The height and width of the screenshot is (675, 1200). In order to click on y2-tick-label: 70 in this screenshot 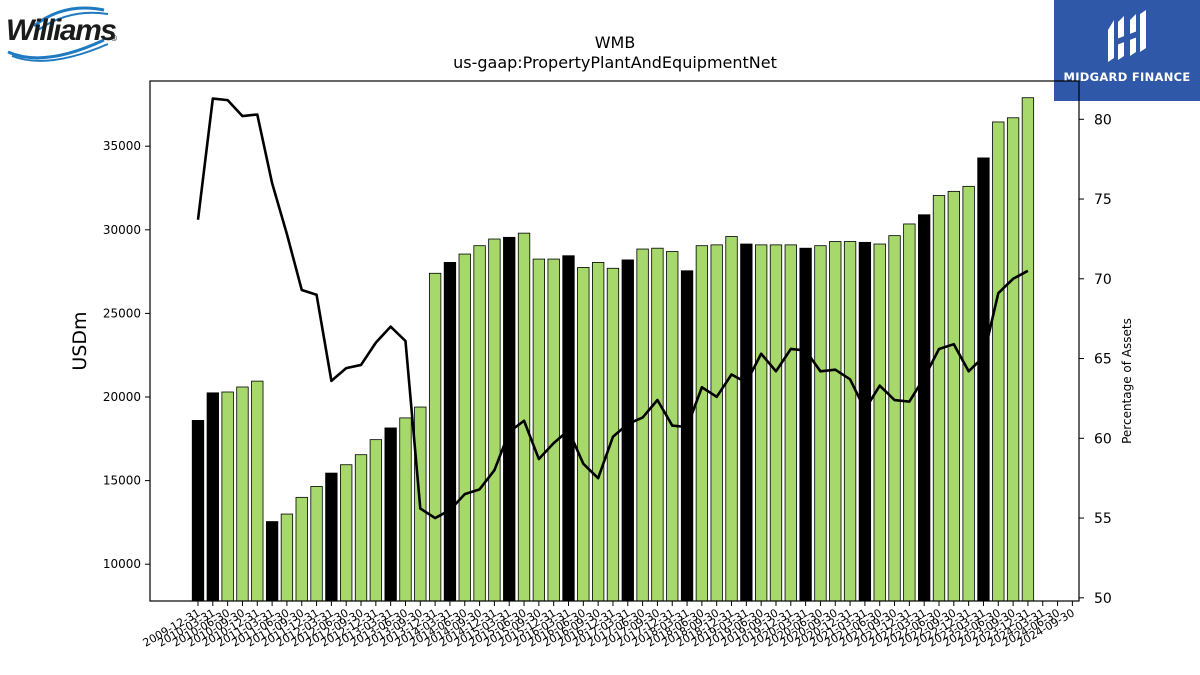, I will do `click(1103, 280)`.